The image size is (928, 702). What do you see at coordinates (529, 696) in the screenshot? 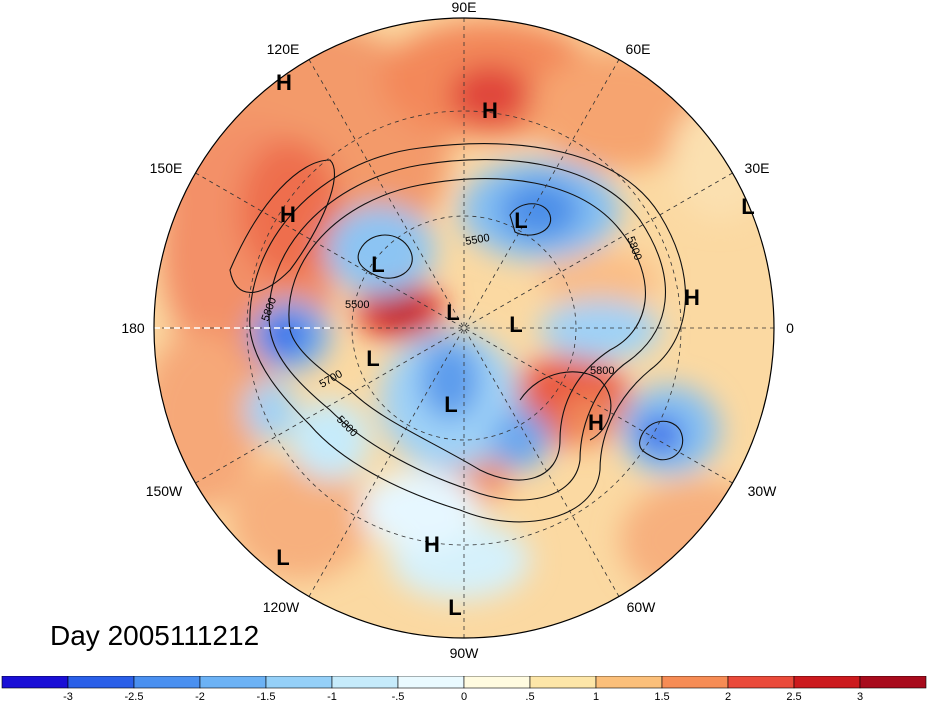
I see `colorbar-tick-label: .5` at bounding box center [529, 696].